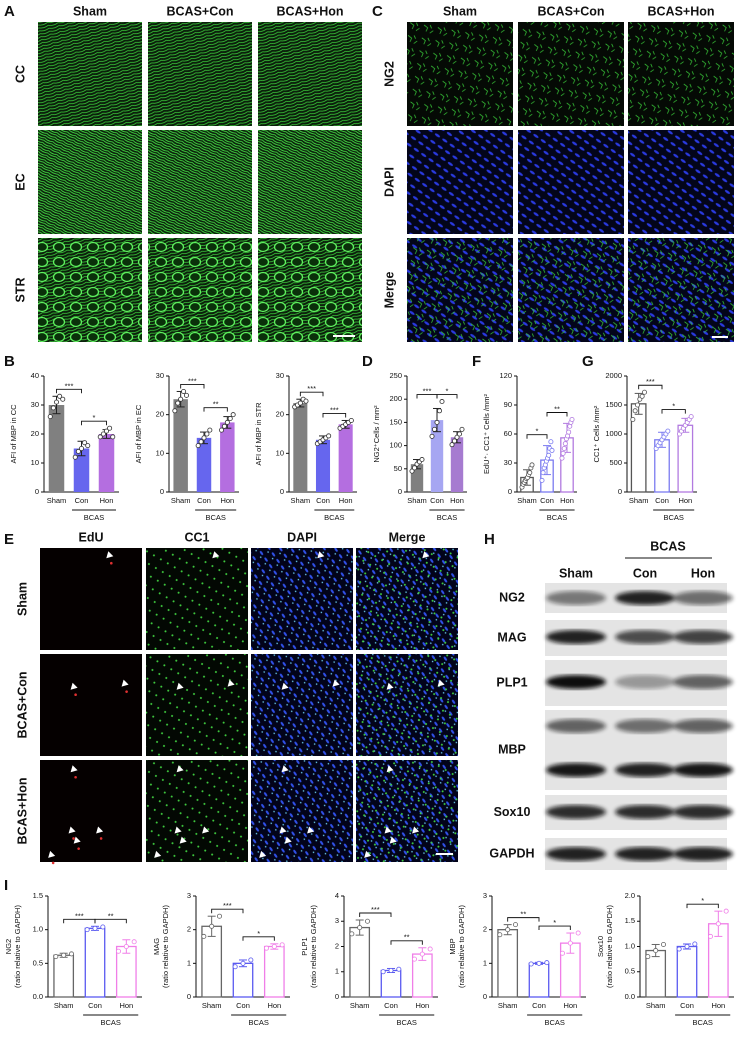  Describe the element at coordinates (537, 431) in the screenshot. I see `significance-label: *` at that location.